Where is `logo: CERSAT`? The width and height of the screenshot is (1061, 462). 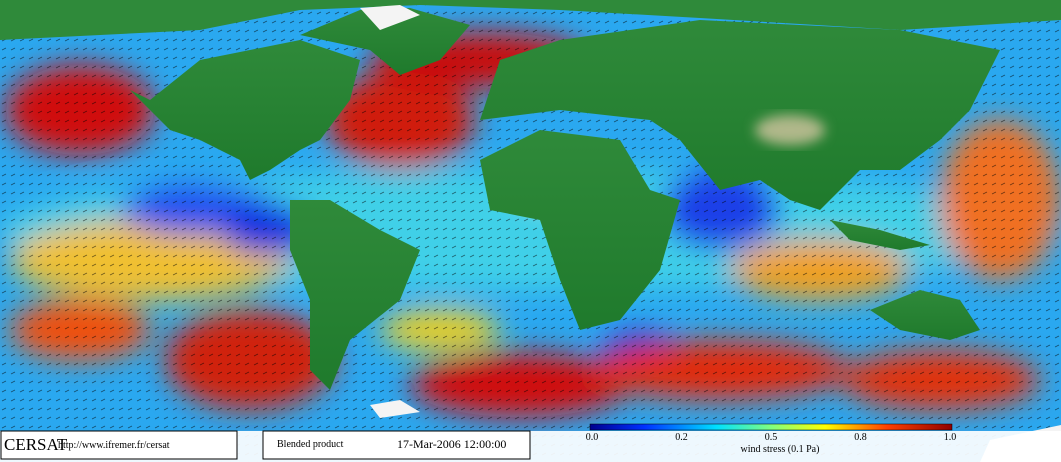 logo: CERSAT is located at coordinates (36, 444).